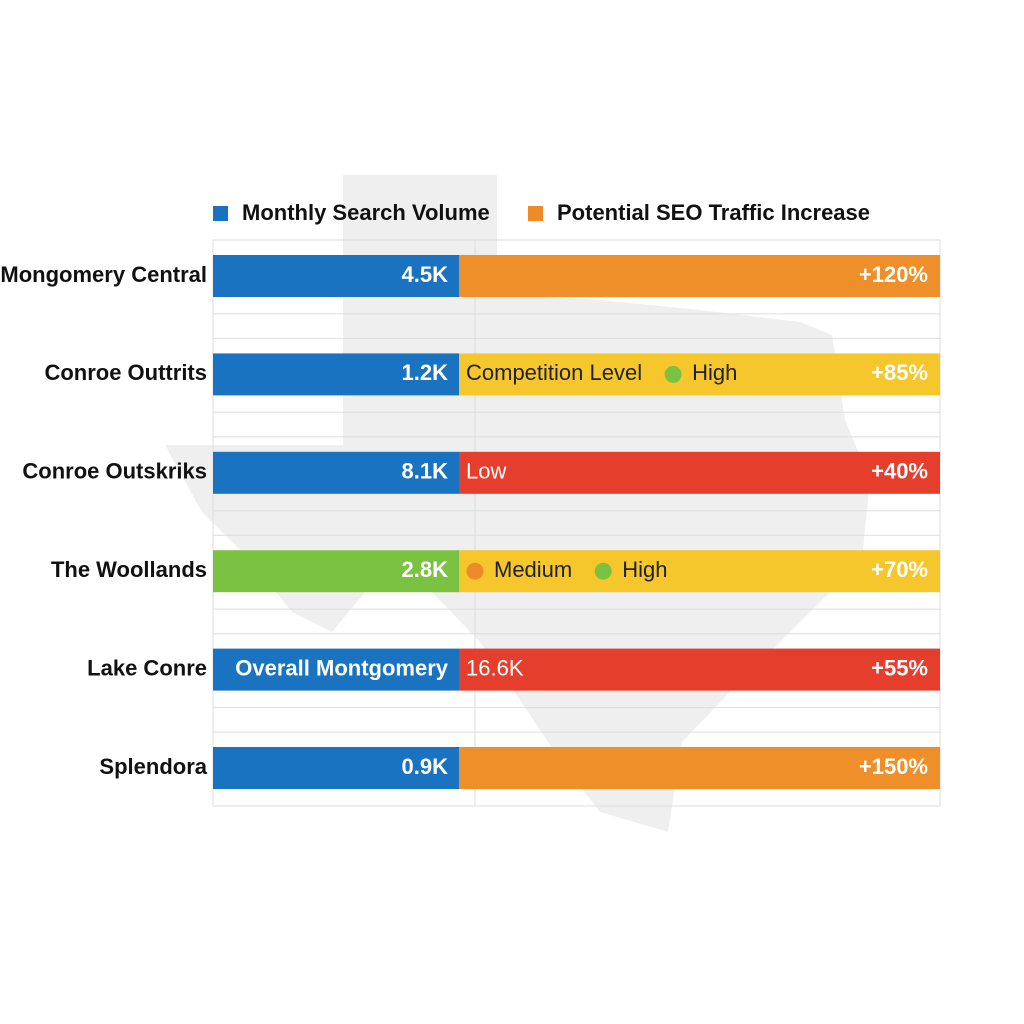 Image resolution: width=1024 pixels, height=1024 pixels. Describe the element at coordinates (554, 372) in the screenshot. I see `segment-text: Competition Level` at that location.